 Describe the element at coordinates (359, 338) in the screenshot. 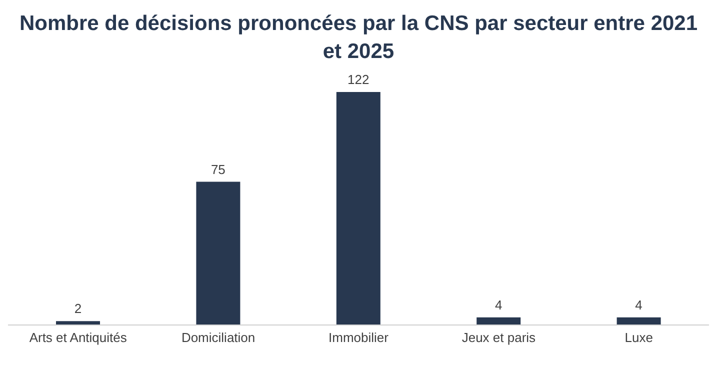

I see `x-tick-label: Immobilier` at that location.